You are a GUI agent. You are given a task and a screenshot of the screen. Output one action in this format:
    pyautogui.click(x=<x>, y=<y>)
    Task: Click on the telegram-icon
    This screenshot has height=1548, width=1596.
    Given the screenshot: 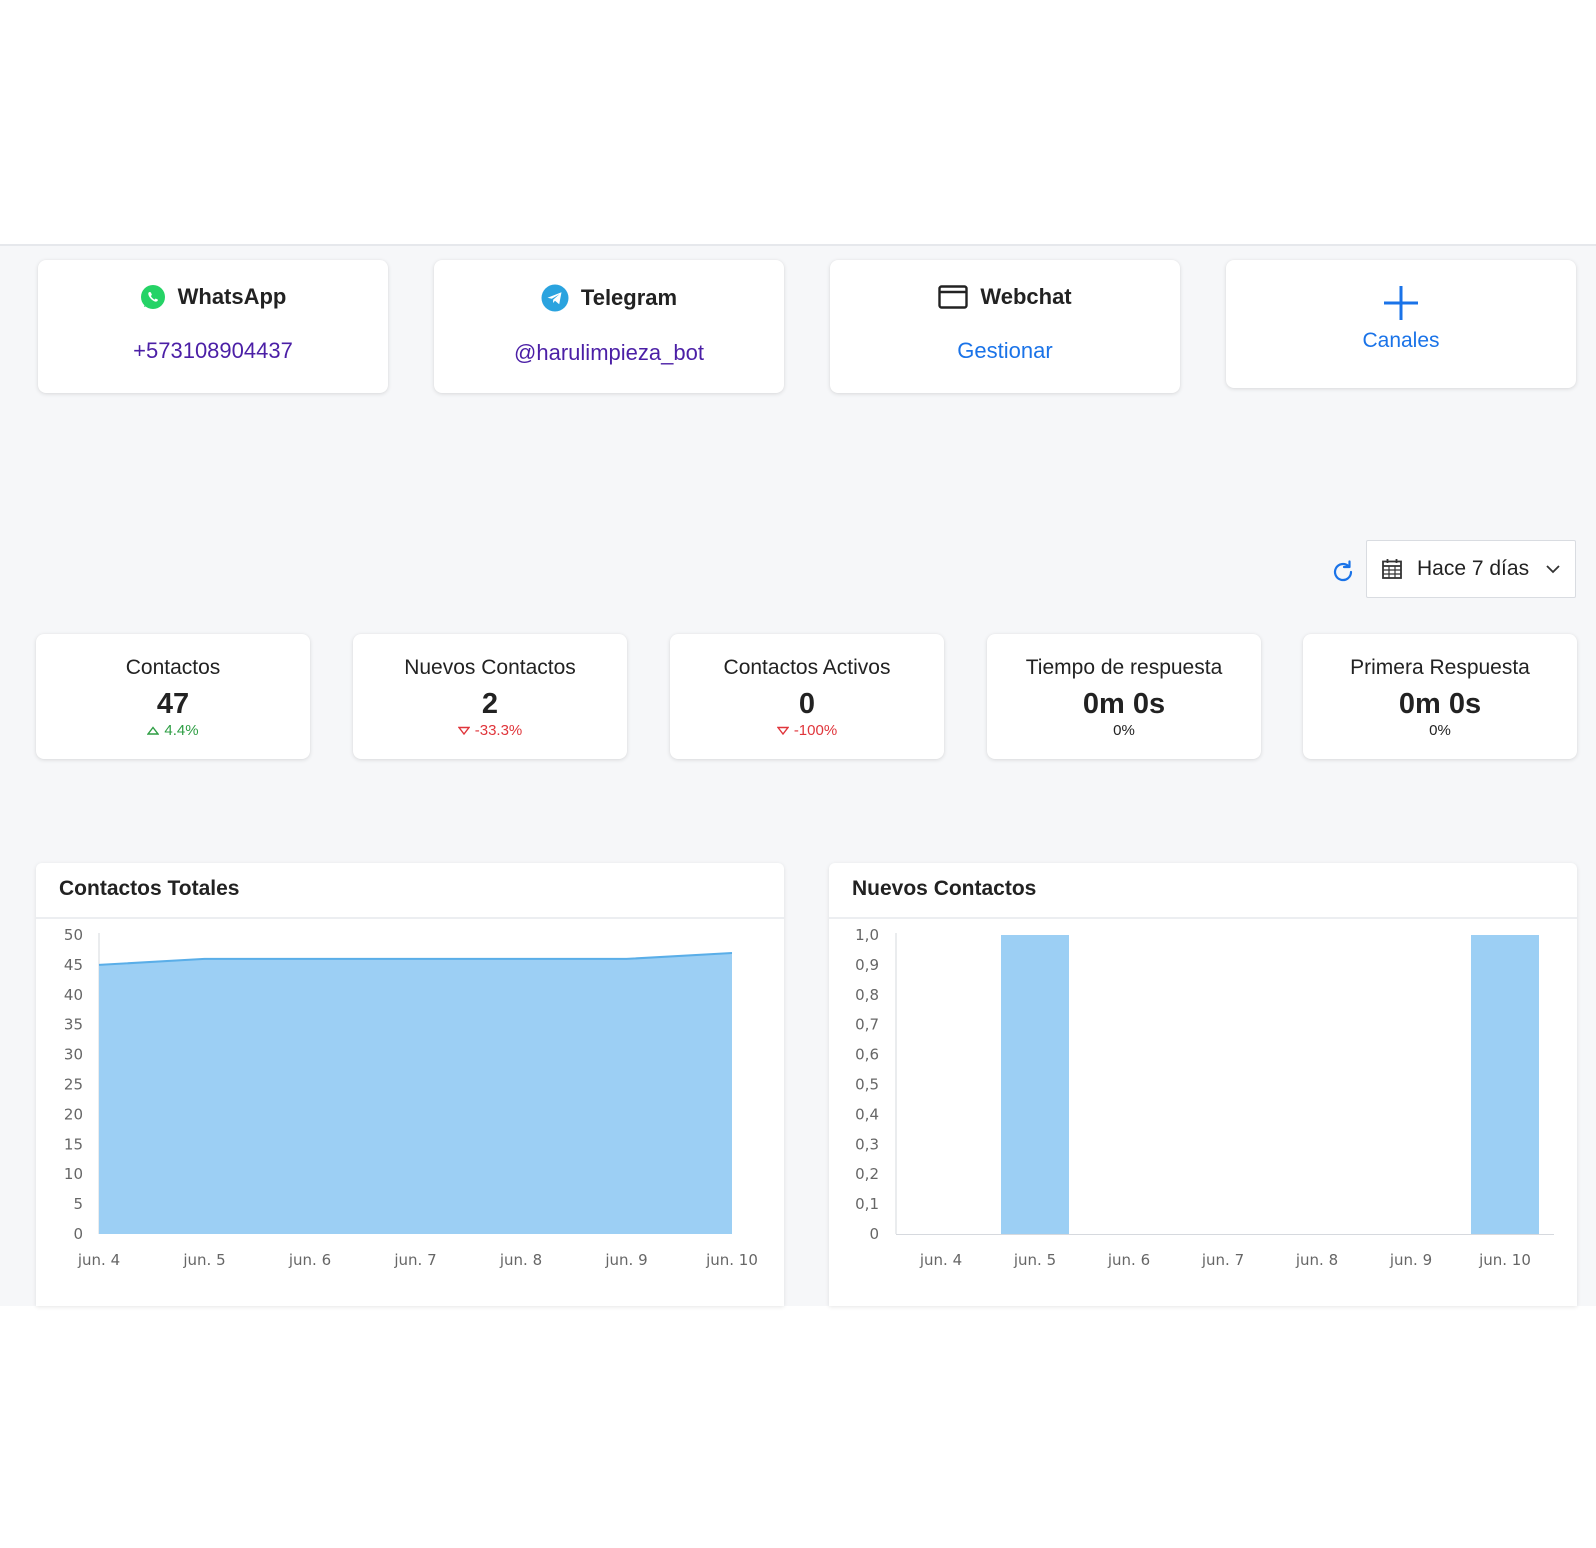 What is the action you would take?
    pyautogui.click(x=555, y=298)
    